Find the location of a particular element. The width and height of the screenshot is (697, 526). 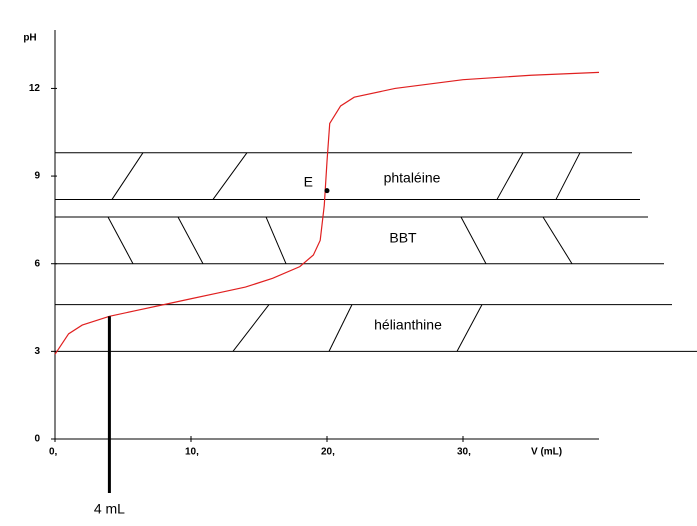

x-tick-label: 0, is located at coordinates (53, 452).